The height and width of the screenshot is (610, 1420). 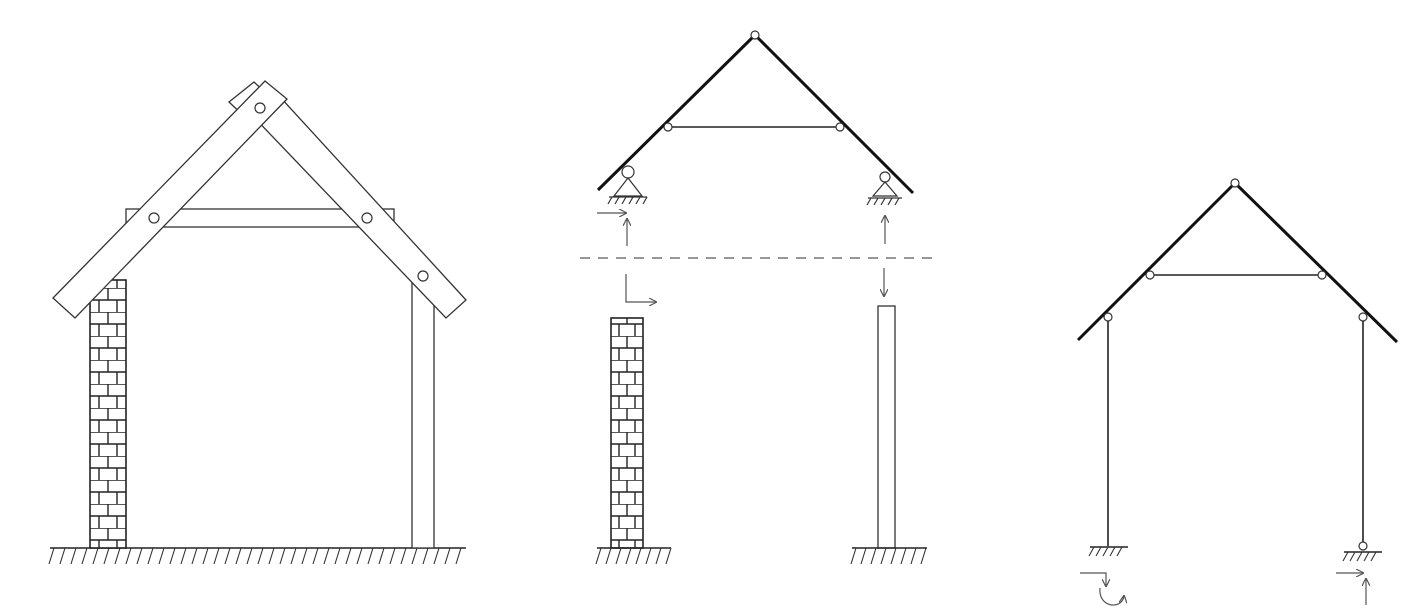 What do you see at coordinates (367, 218) in the screenshot?
I see `right-collar-bolt` at bounding box center [367, 218].